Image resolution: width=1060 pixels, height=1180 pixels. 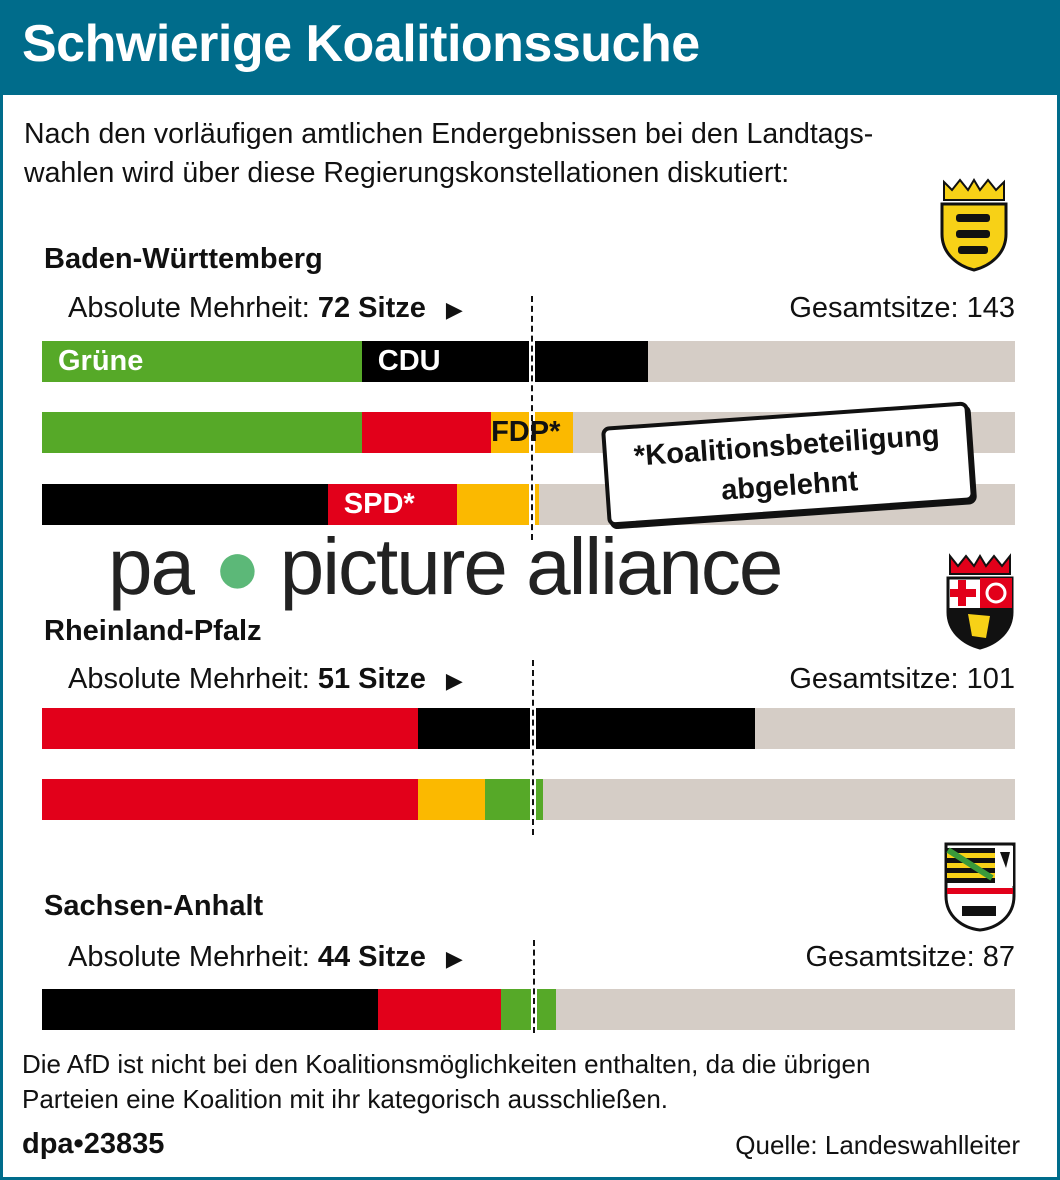 I want to click on majority-label: Absolute Mehrheit: 72 Sitze ▶, so click(x=265, y=308).